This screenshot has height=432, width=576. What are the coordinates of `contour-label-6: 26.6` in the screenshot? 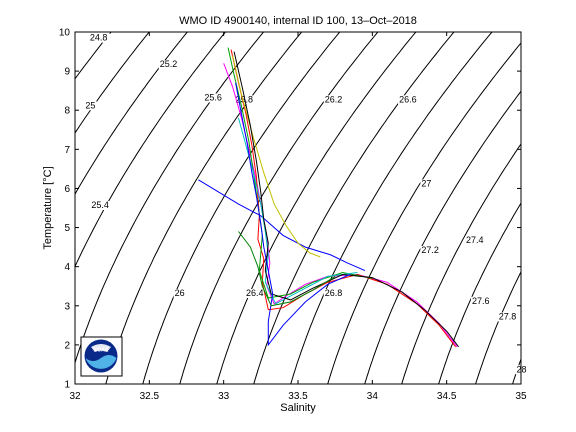 It's located at (408, 99).